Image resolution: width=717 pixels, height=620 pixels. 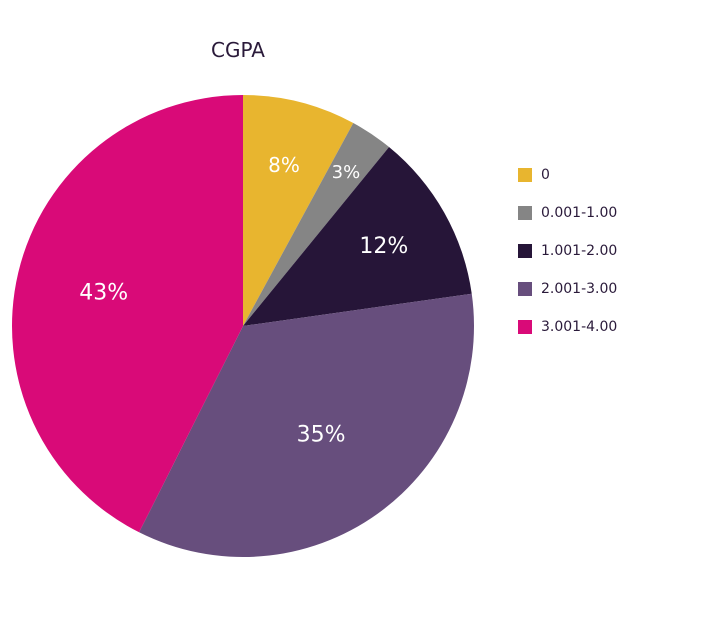 I want to click on slice-label-5: 43%, so click(x=103, y=292).